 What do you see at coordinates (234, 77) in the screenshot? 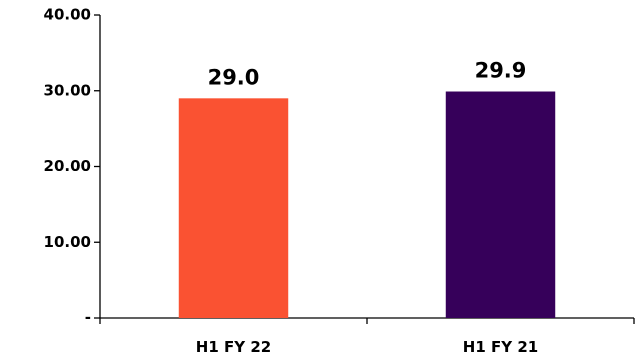
I see `data-label: 29.0` at bounding box center [234, 77].